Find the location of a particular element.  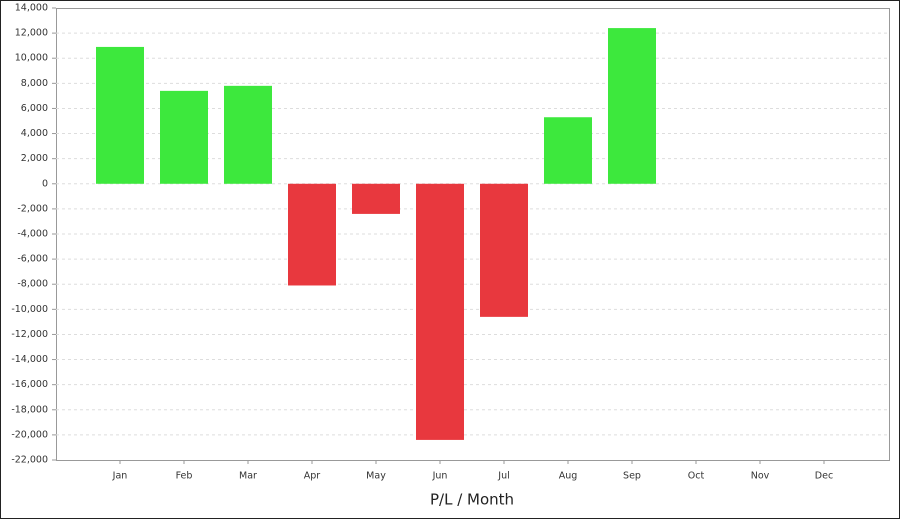

y-tick-label: 2,000 is located at coordinates (34, 158).